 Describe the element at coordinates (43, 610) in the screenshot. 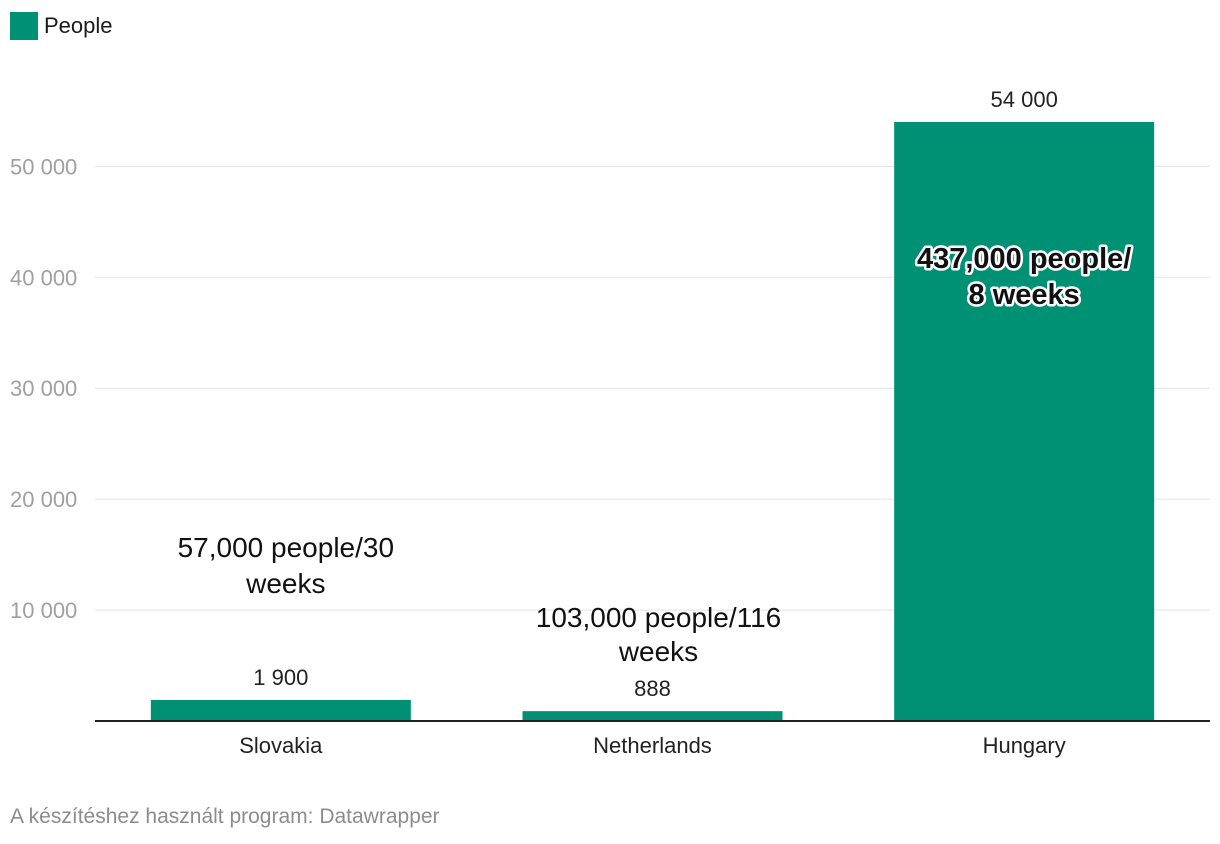

I see `y-tick-label: 10 000` at that location.